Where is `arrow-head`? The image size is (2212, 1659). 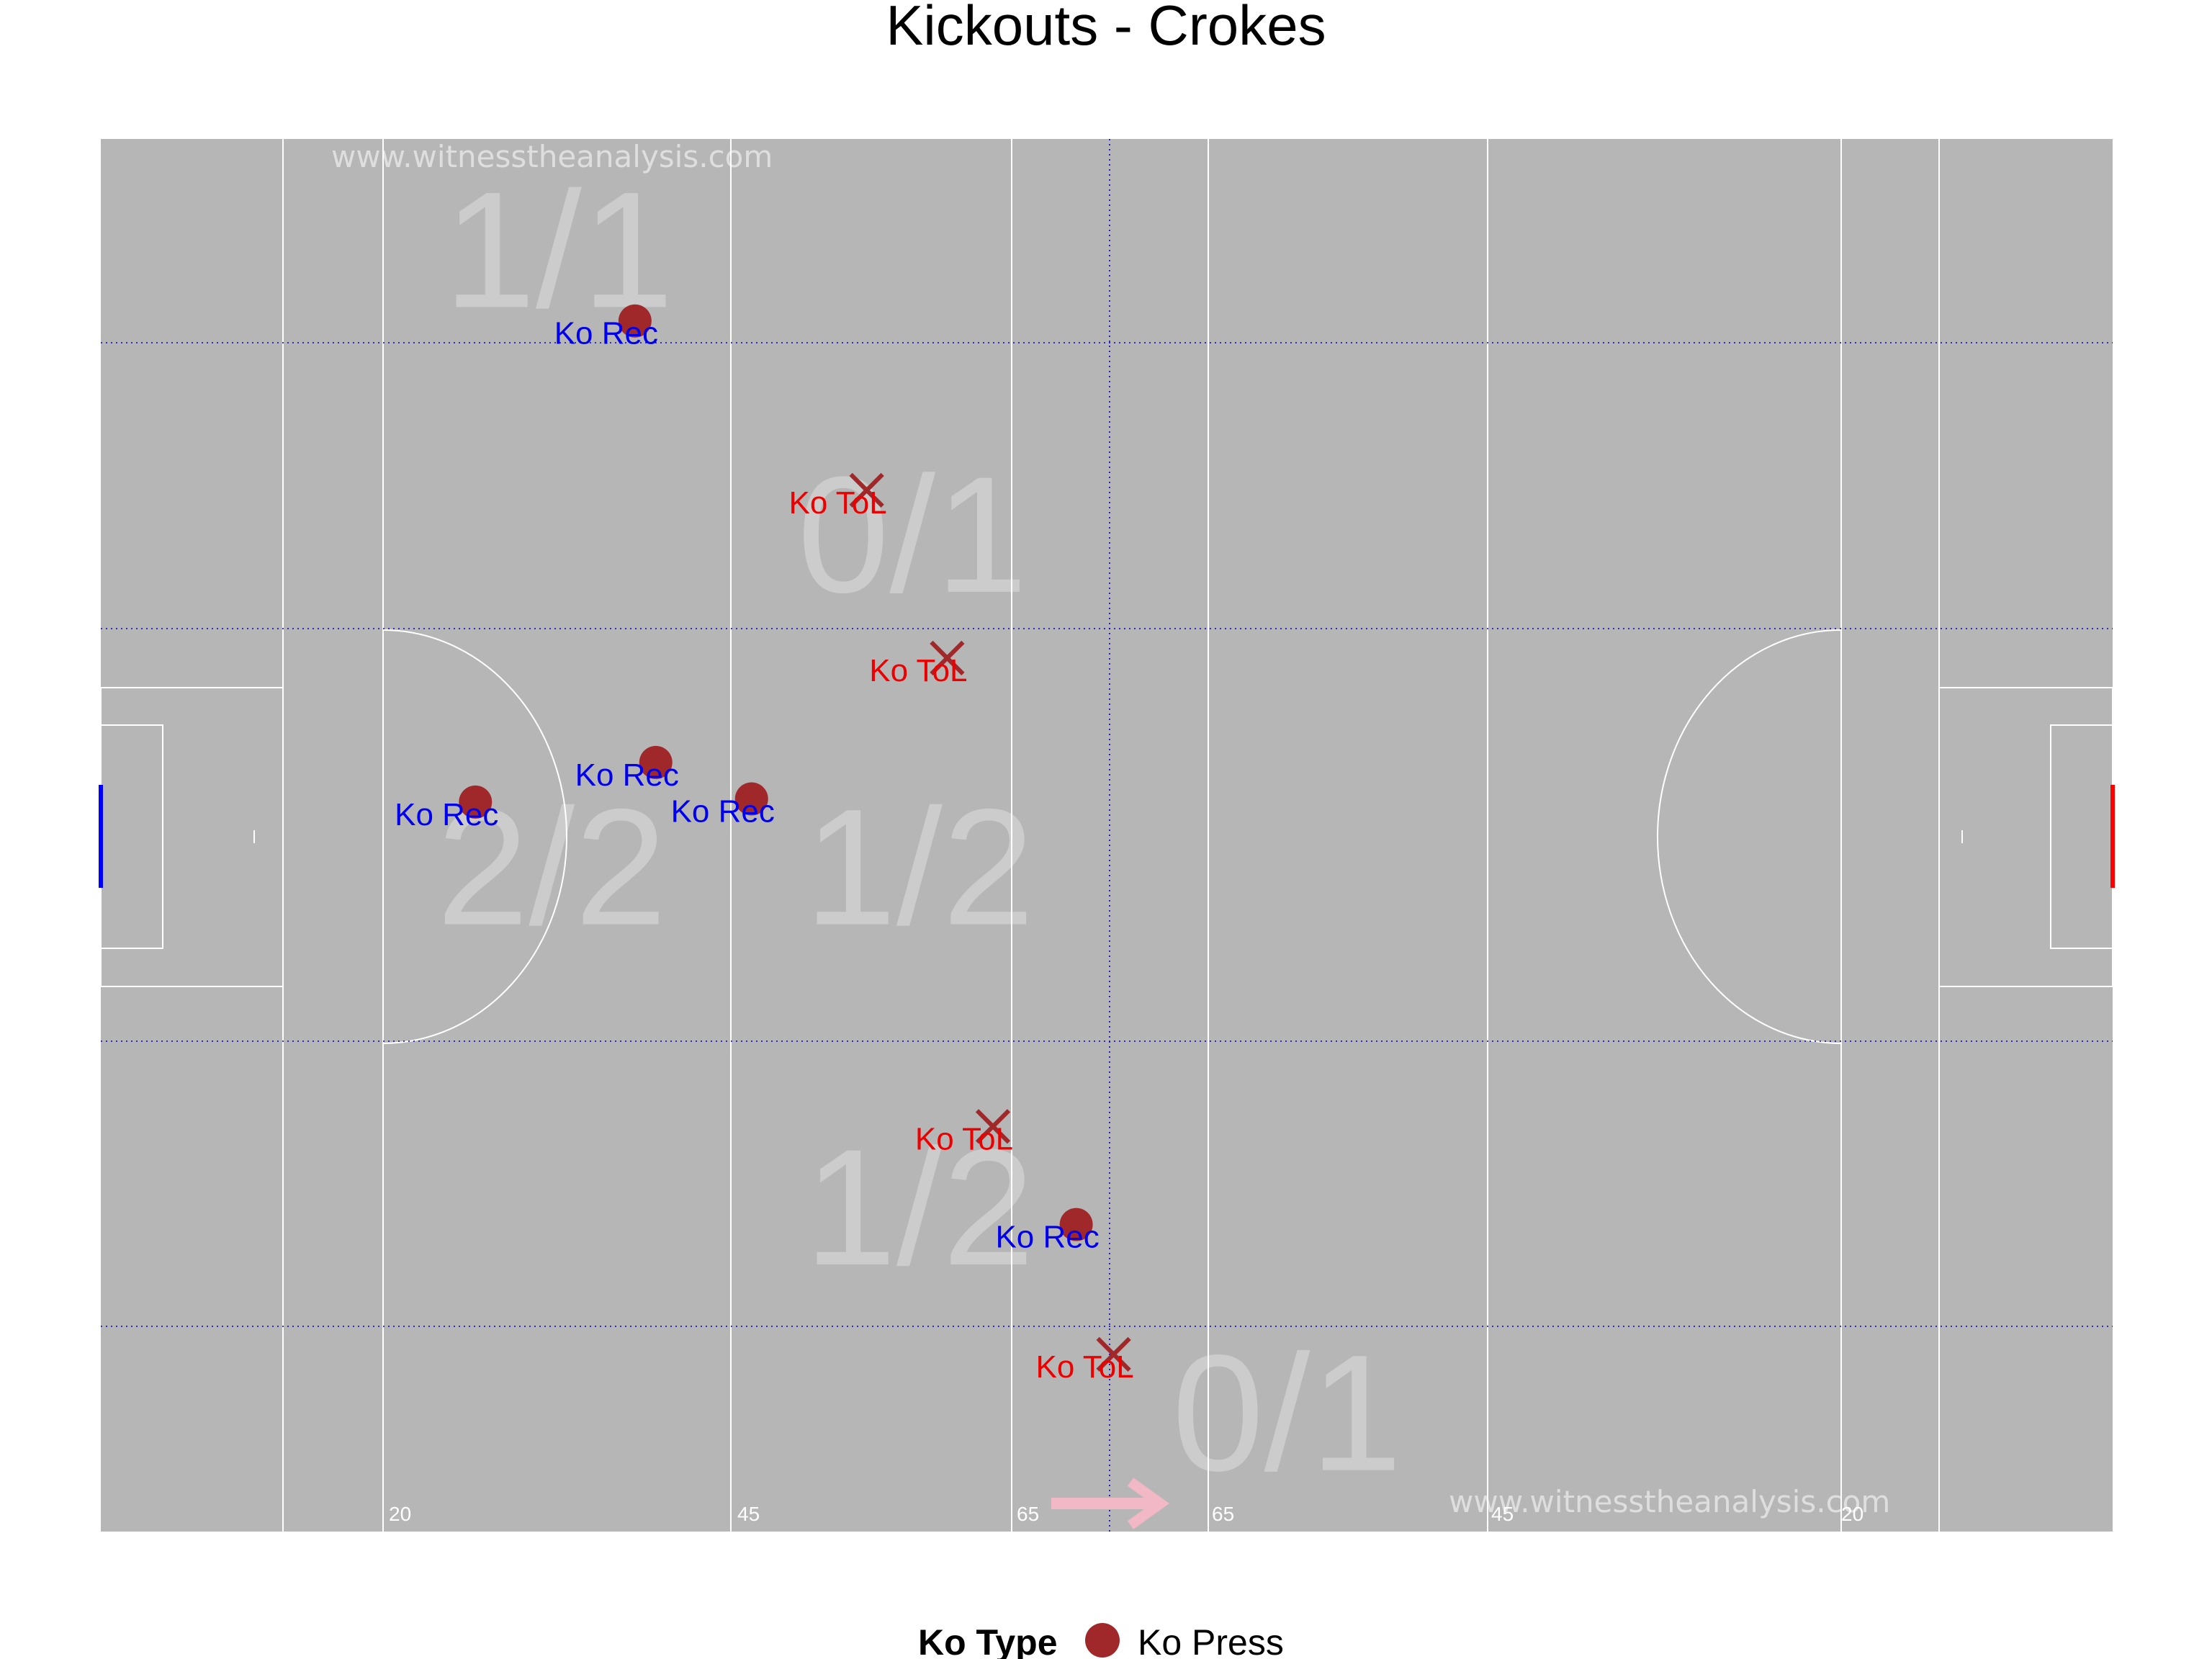
arrow-head is located at coordinates (1148, 1503).